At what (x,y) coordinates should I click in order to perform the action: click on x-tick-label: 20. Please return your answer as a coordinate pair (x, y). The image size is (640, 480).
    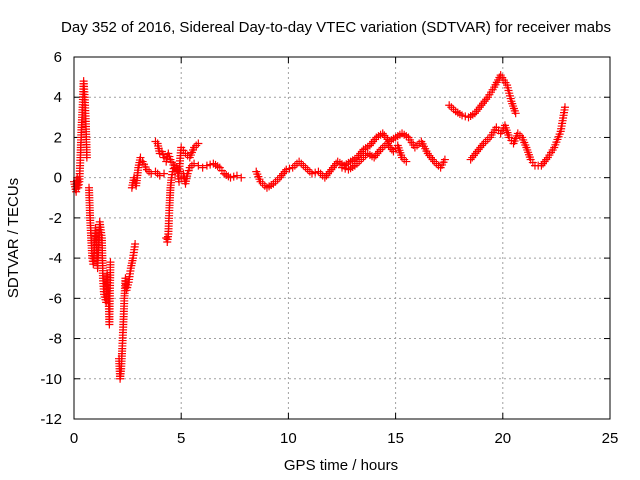
    Looking at the image, I should click on (502, 438).